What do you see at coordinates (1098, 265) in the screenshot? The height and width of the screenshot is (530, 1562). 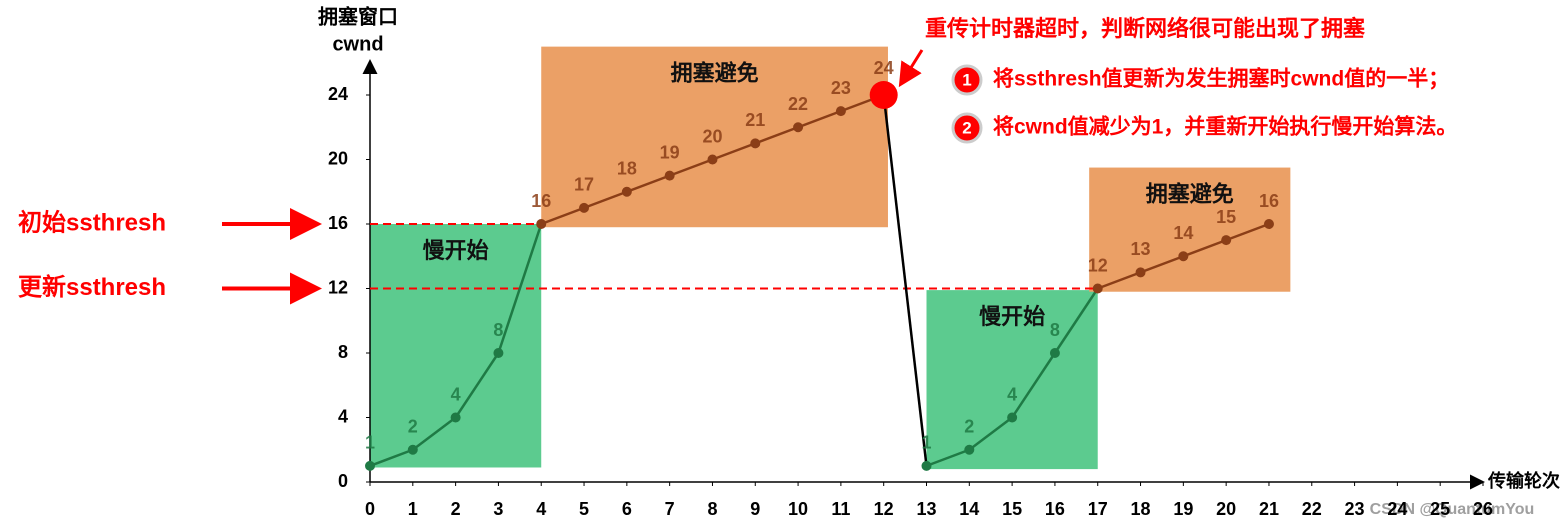 I see `data-label: 12` at bounding box center [1098, 265].